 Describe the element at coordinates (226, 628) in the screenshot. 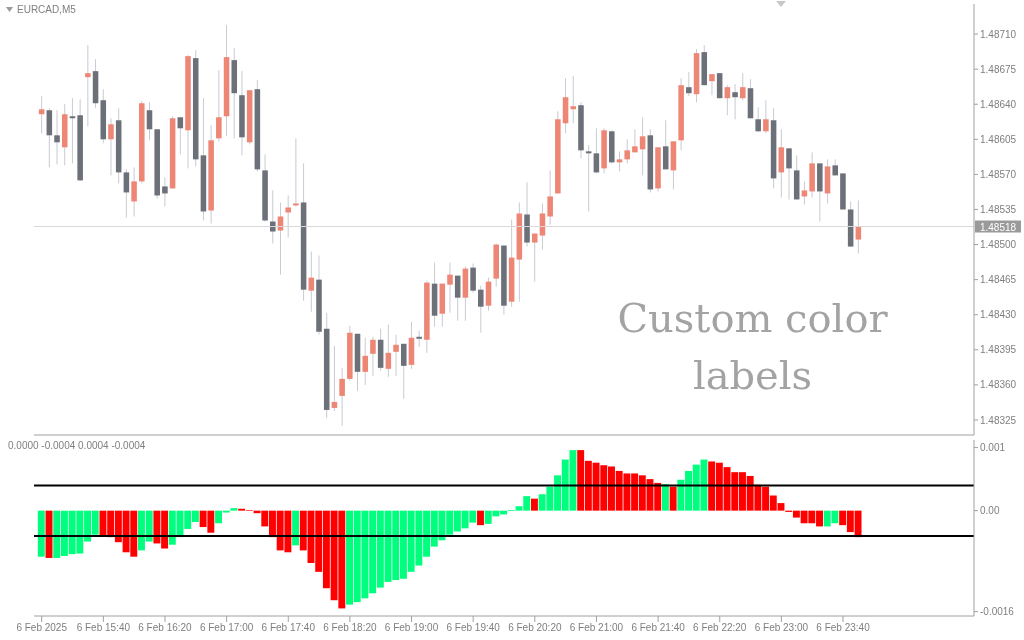

I see `x-tick-label: 6 Feb 17:00` at that location.